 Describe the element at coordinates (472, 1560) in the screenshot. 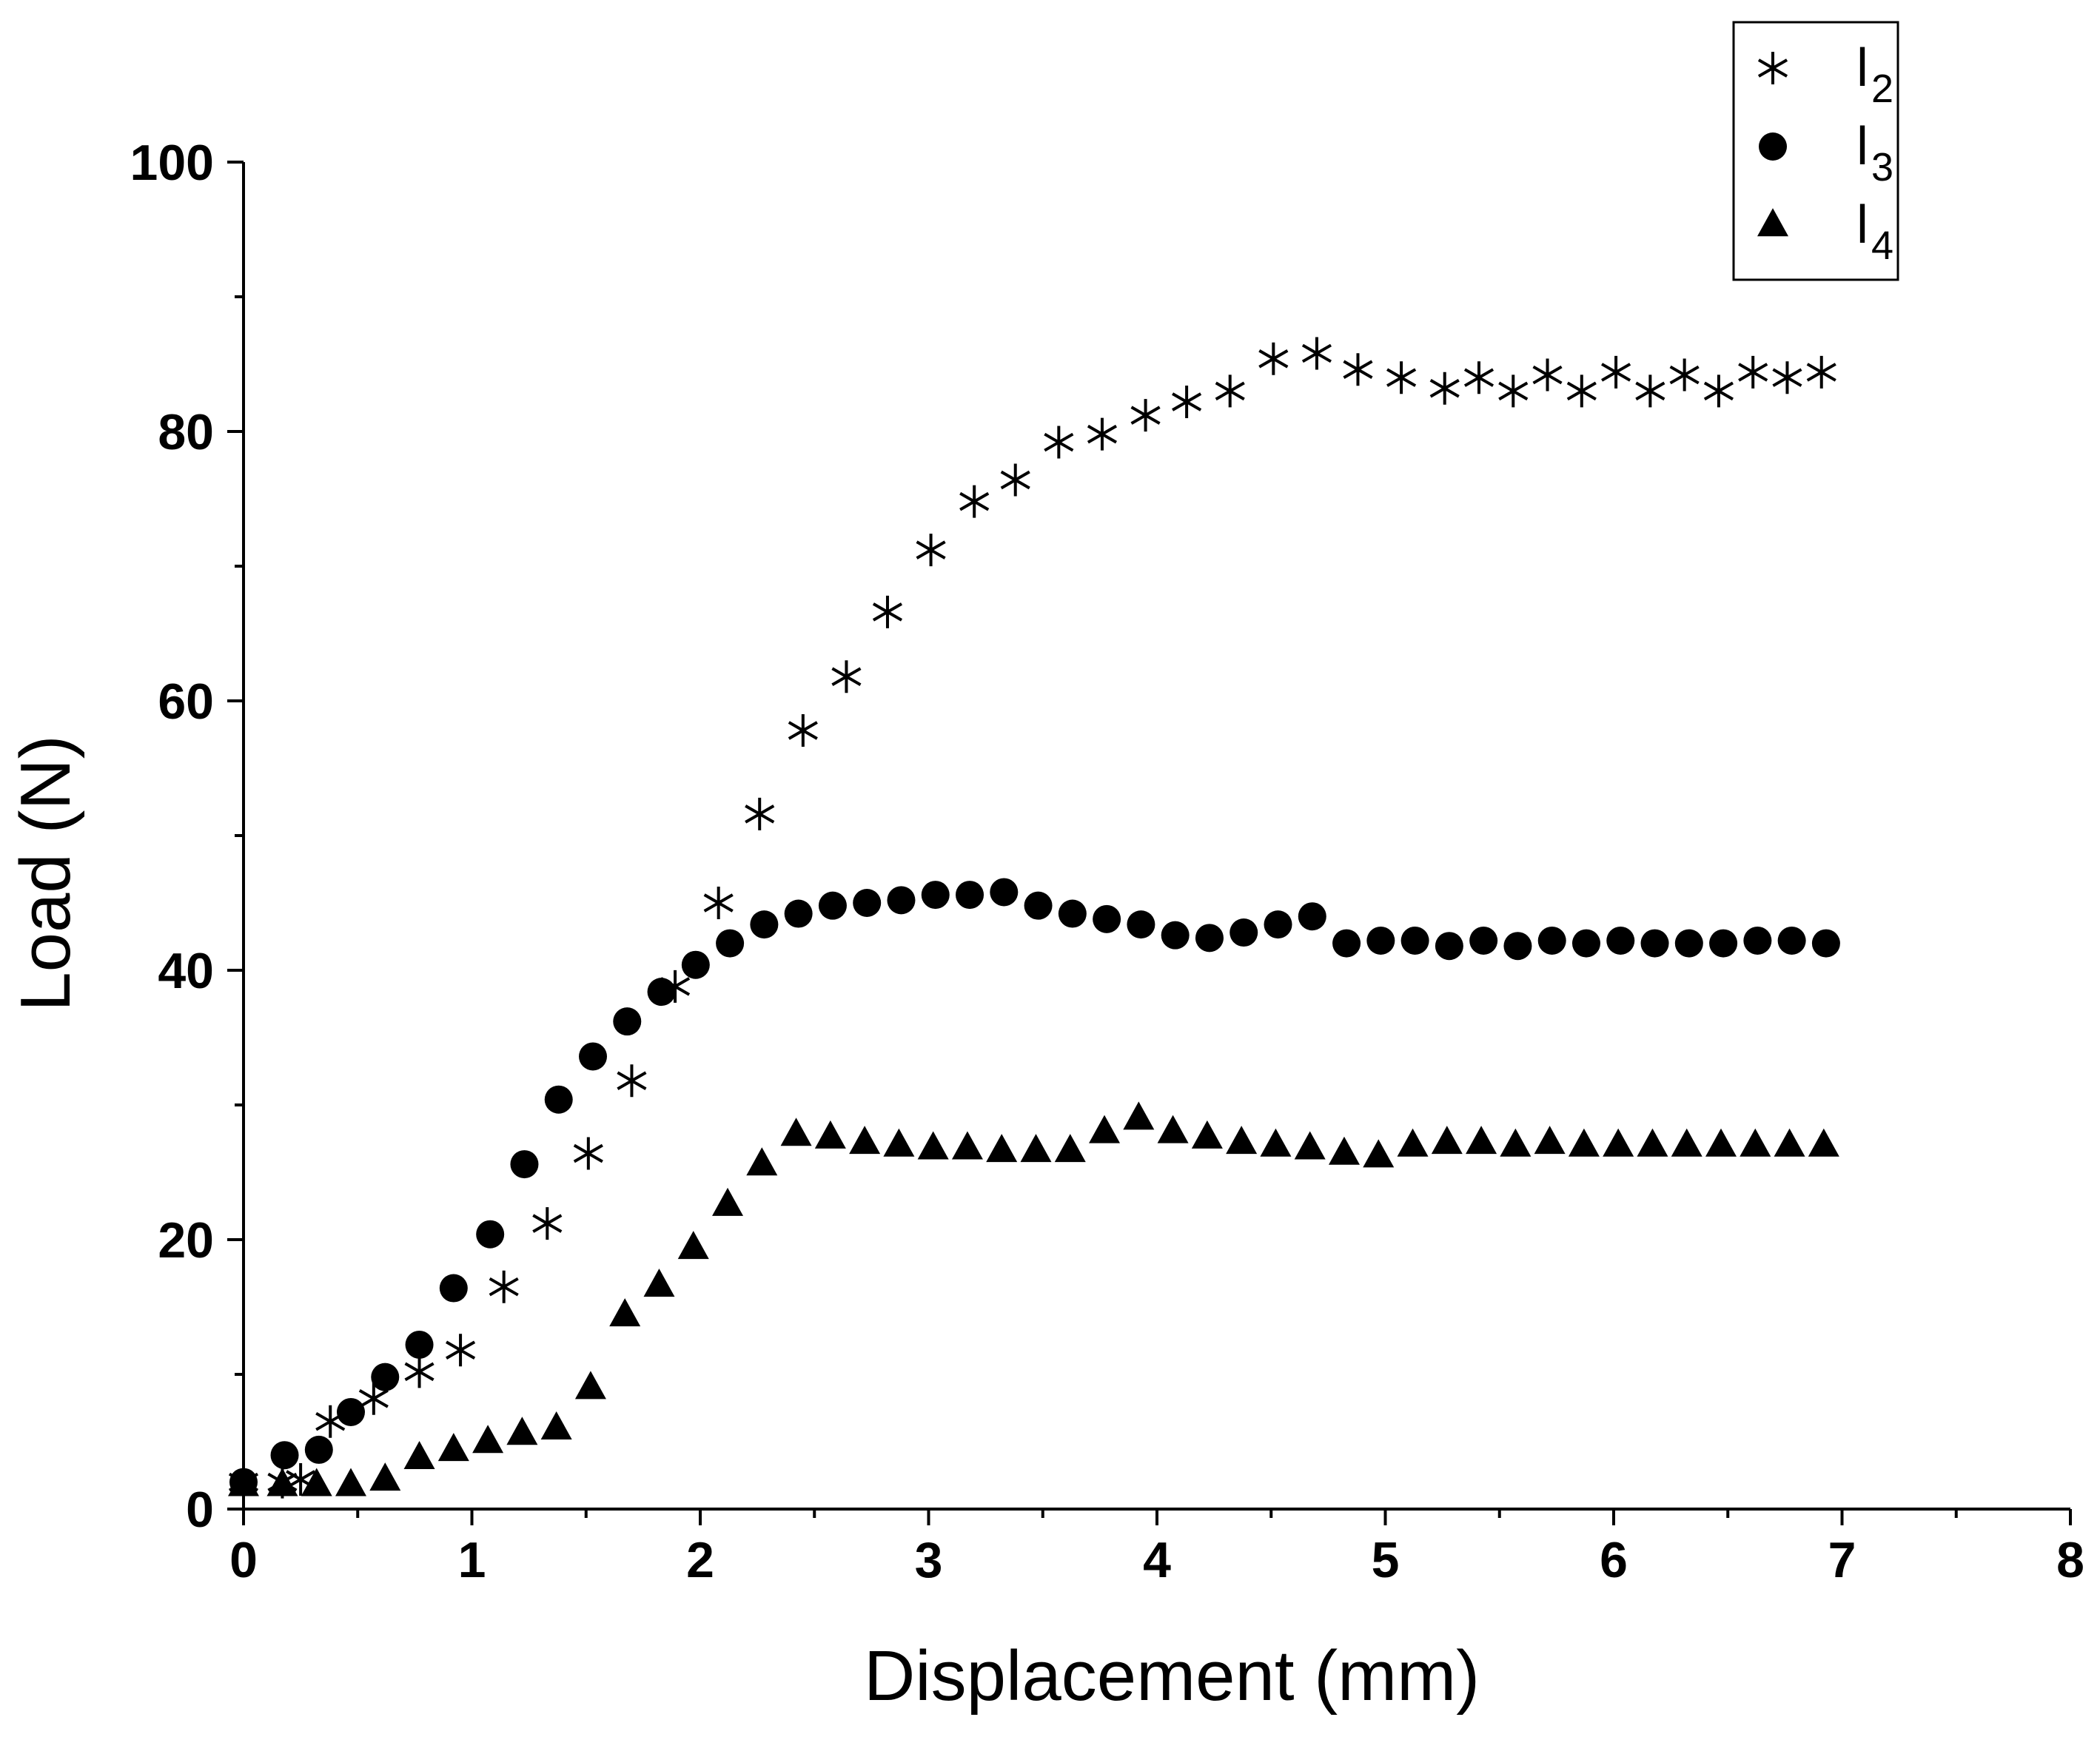

I see `x-tick-label: 1` at that location.